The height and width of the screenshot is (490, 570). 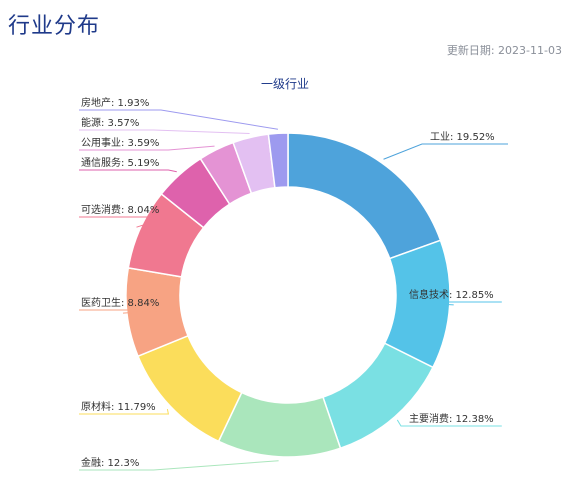 I want to click on slice-label-8: 公用事业: 3.59%, so click(x=120, y=142).